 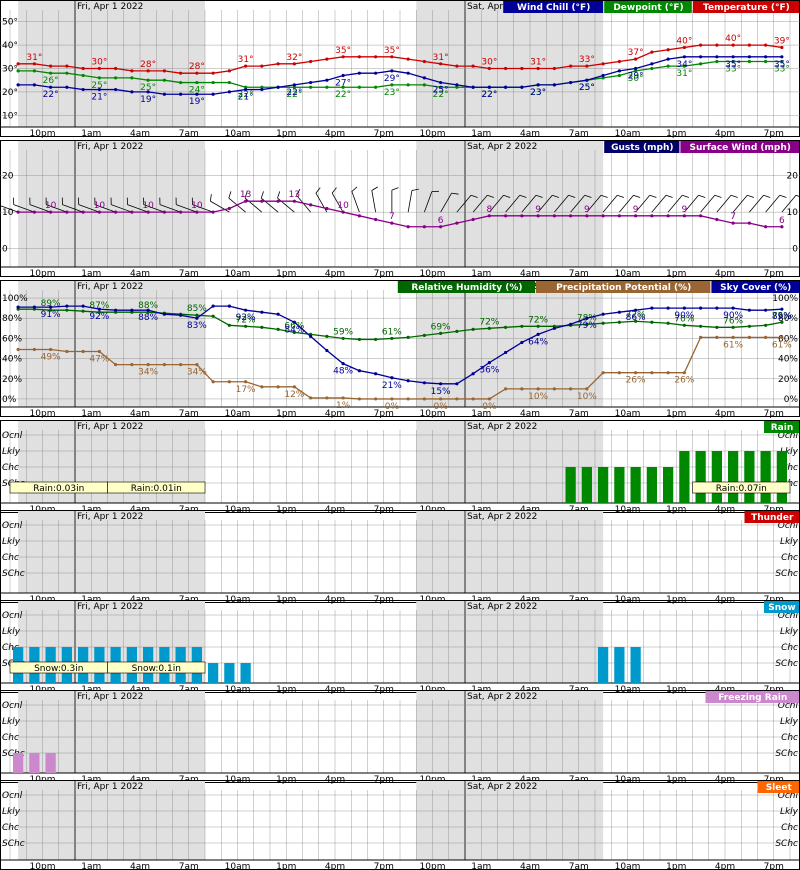 What do you see at coordinates (441, 58) in the screenshot?
I see `data-label: 31°` at bounding box center [441, 58].